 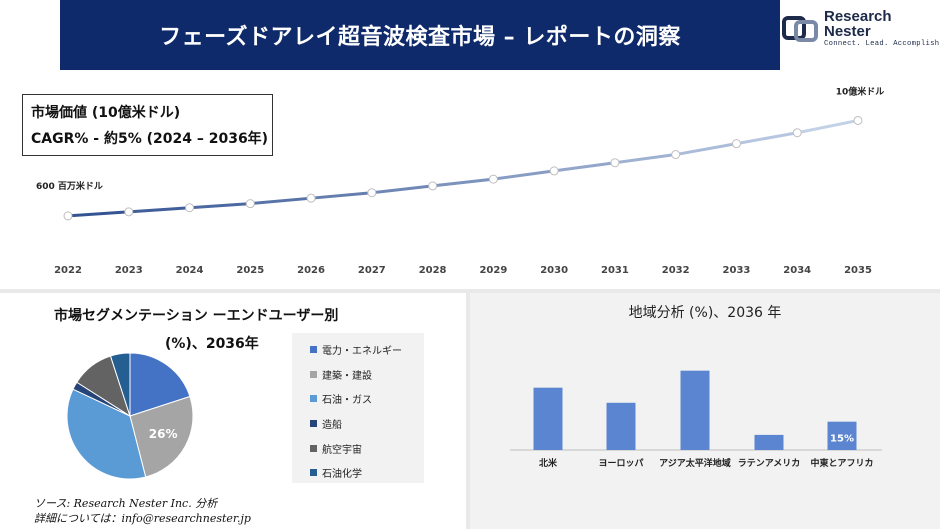 What do you see at coordinates (332, 425) in the screenshot?
I see `legend-label: 造船` at bounding box center [332, 425].